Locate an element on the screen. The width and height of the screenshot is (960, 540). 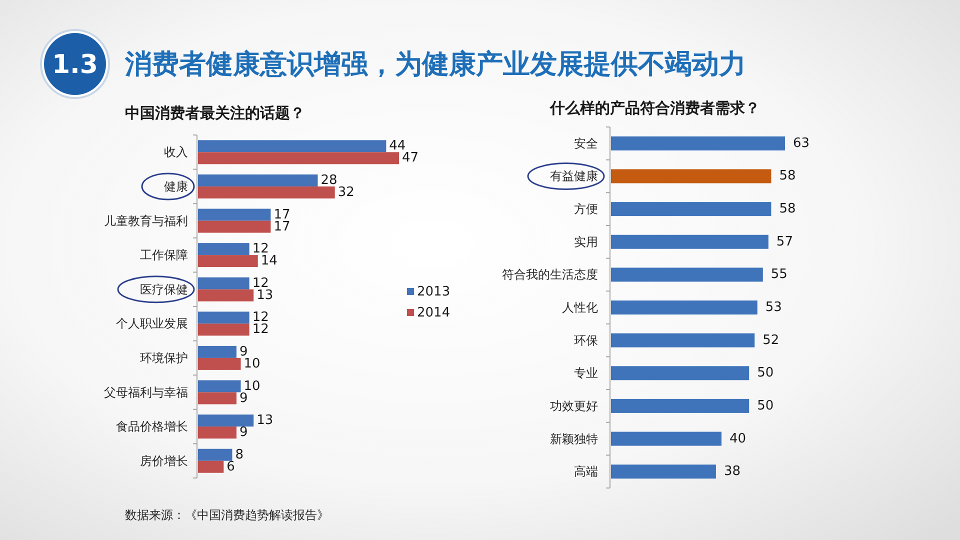
legend-label: 2013 is located at coordinates (433, 292).